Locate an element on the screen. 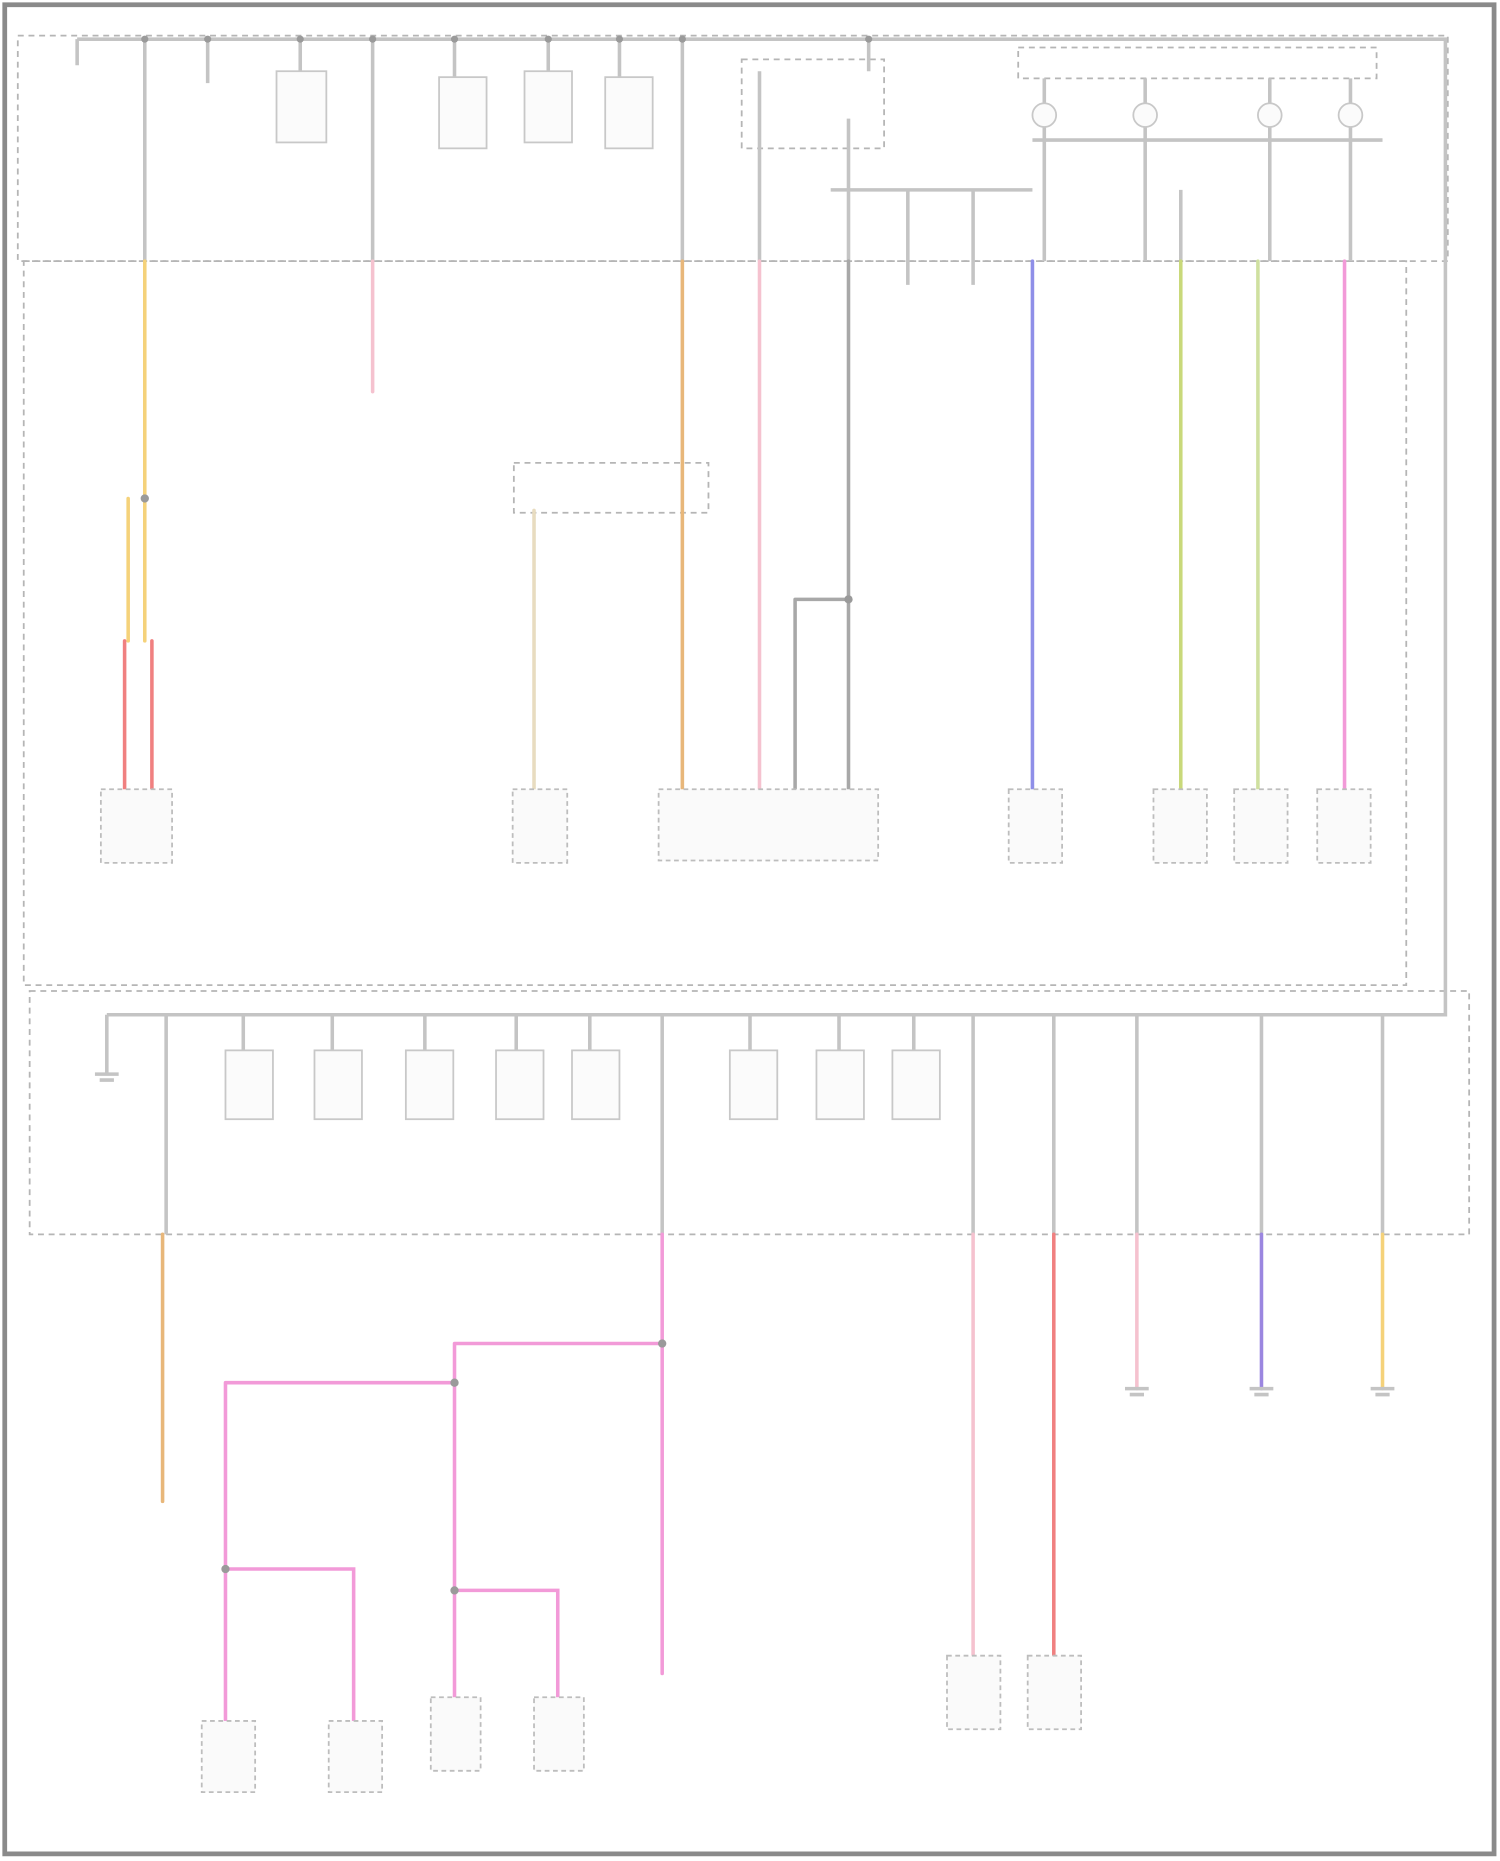 This screenshot has height=1861, width=1500. top-fuse-drops is located at coordinates (714, 162).